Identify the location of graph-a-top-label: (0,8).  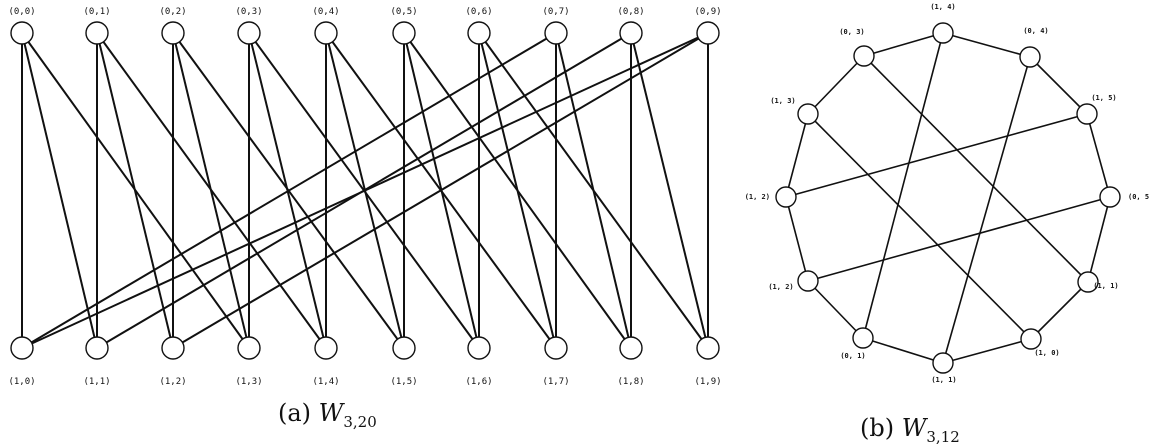
(630, 12).